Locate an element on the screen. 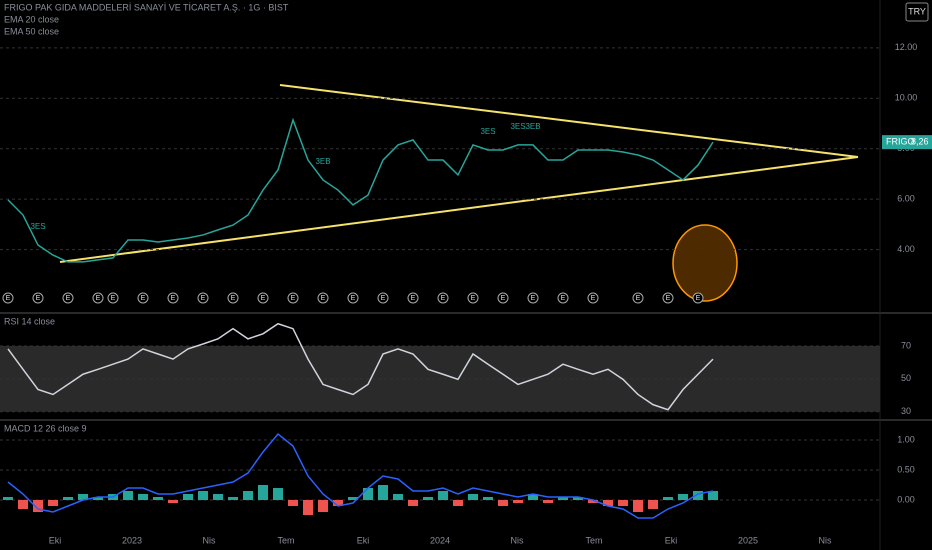 The height and width of the screenshot is (550, 932). last-price: 8,26 is located at coordinates (920, 142).